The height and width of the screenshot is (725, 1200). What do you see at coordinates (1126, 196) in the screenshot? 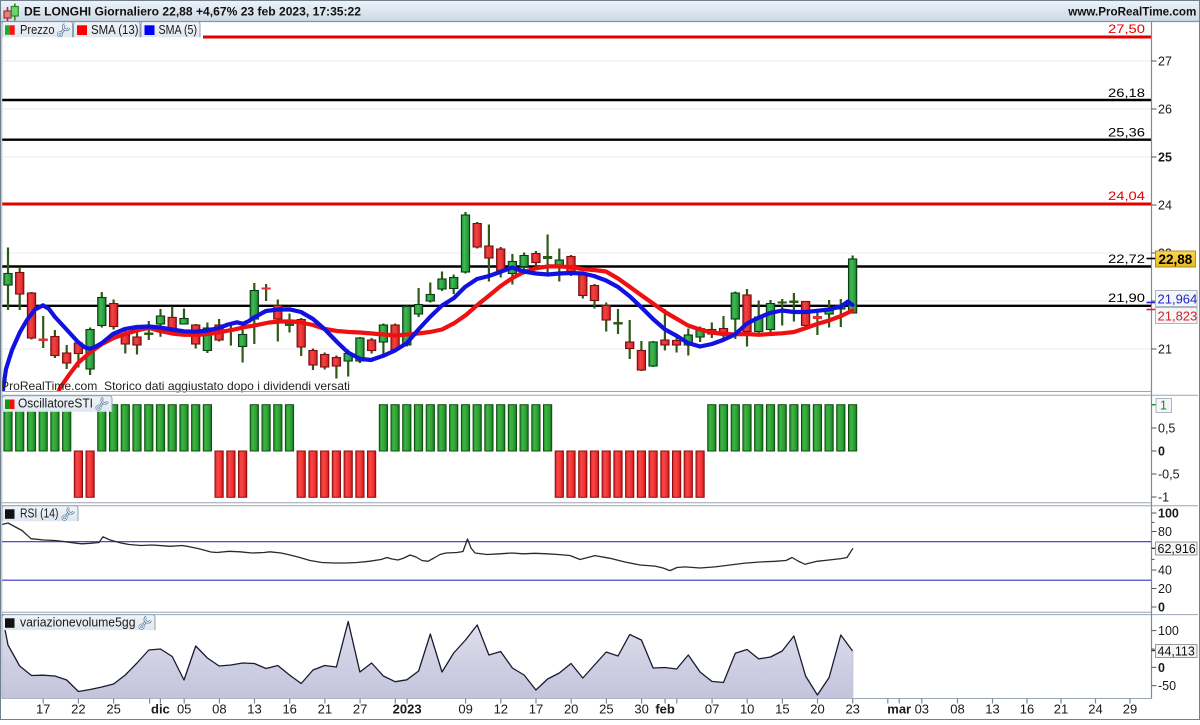
I see `svg-text: 24,04` at bounding box center [1126, 196].